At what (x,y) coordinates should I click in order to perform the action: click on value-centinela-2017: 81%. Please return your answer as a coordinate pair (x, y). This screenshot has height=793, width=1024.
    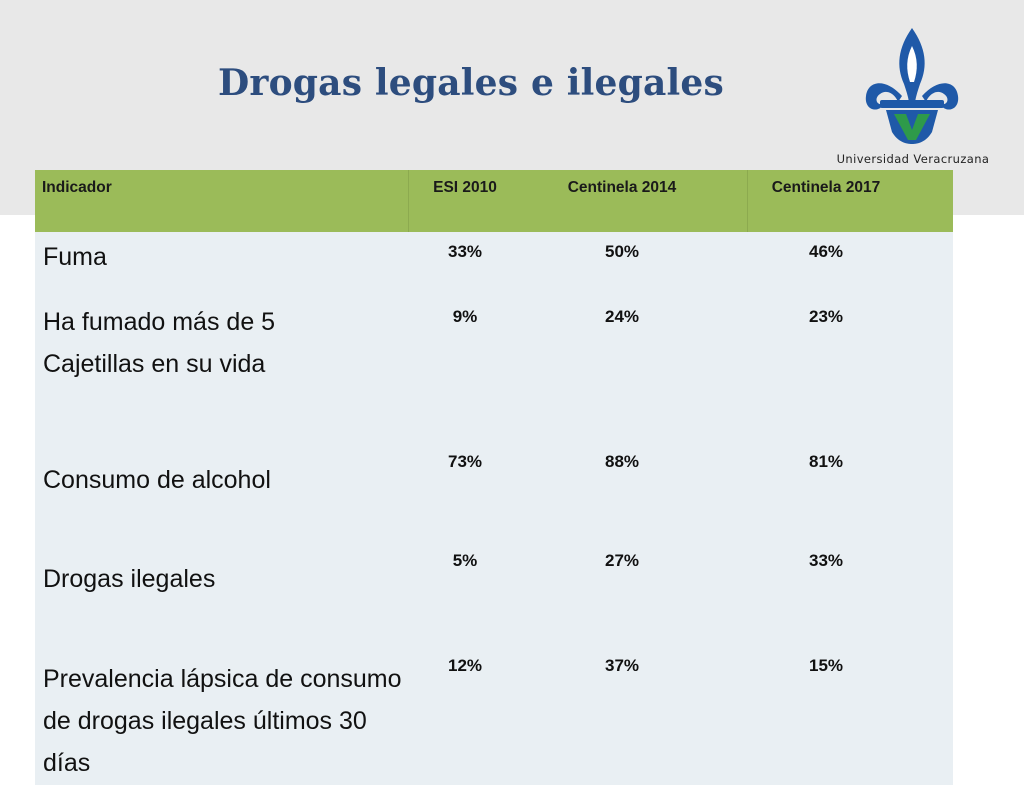
    Looking at the image, I should click on (826, 461).